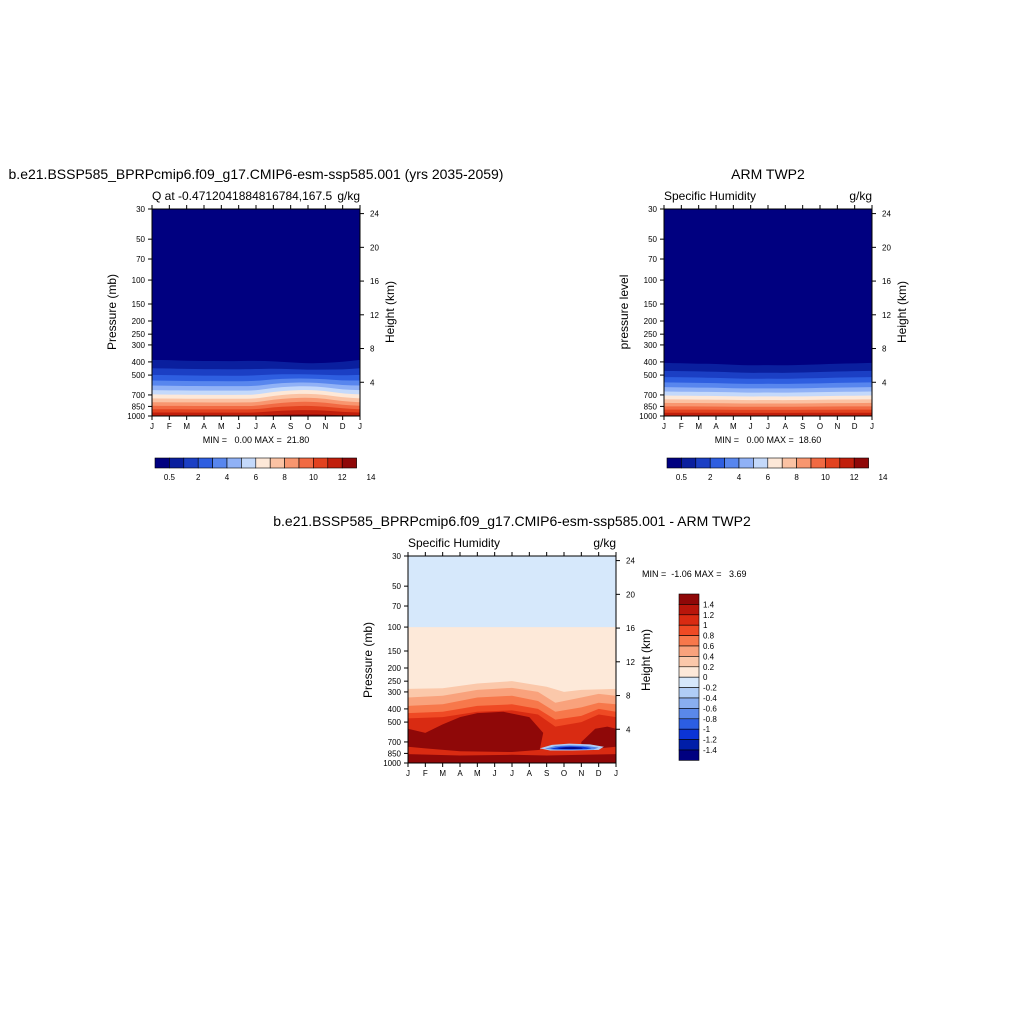 The image size is (1024, 1024). What do you see at coordinates (710, 477) in the screenshot?
I see `colorbar-label: 2` at bounding box center [710, 477].